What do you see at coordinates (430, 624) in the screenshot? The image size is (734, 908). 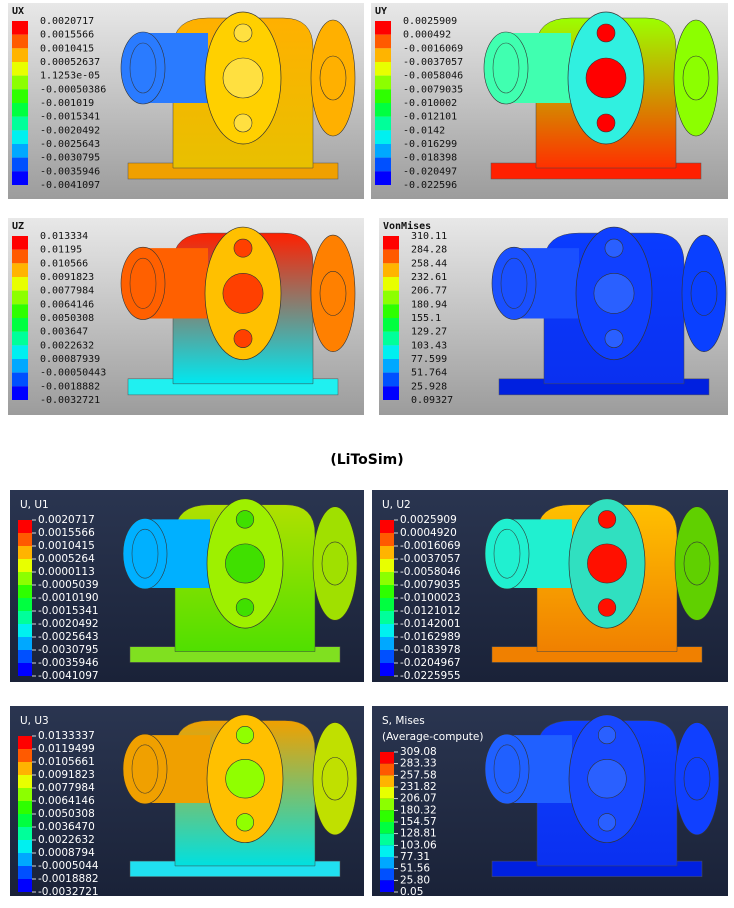 I see `legend-label: -0.0142001` at bounding box center [430, 624].